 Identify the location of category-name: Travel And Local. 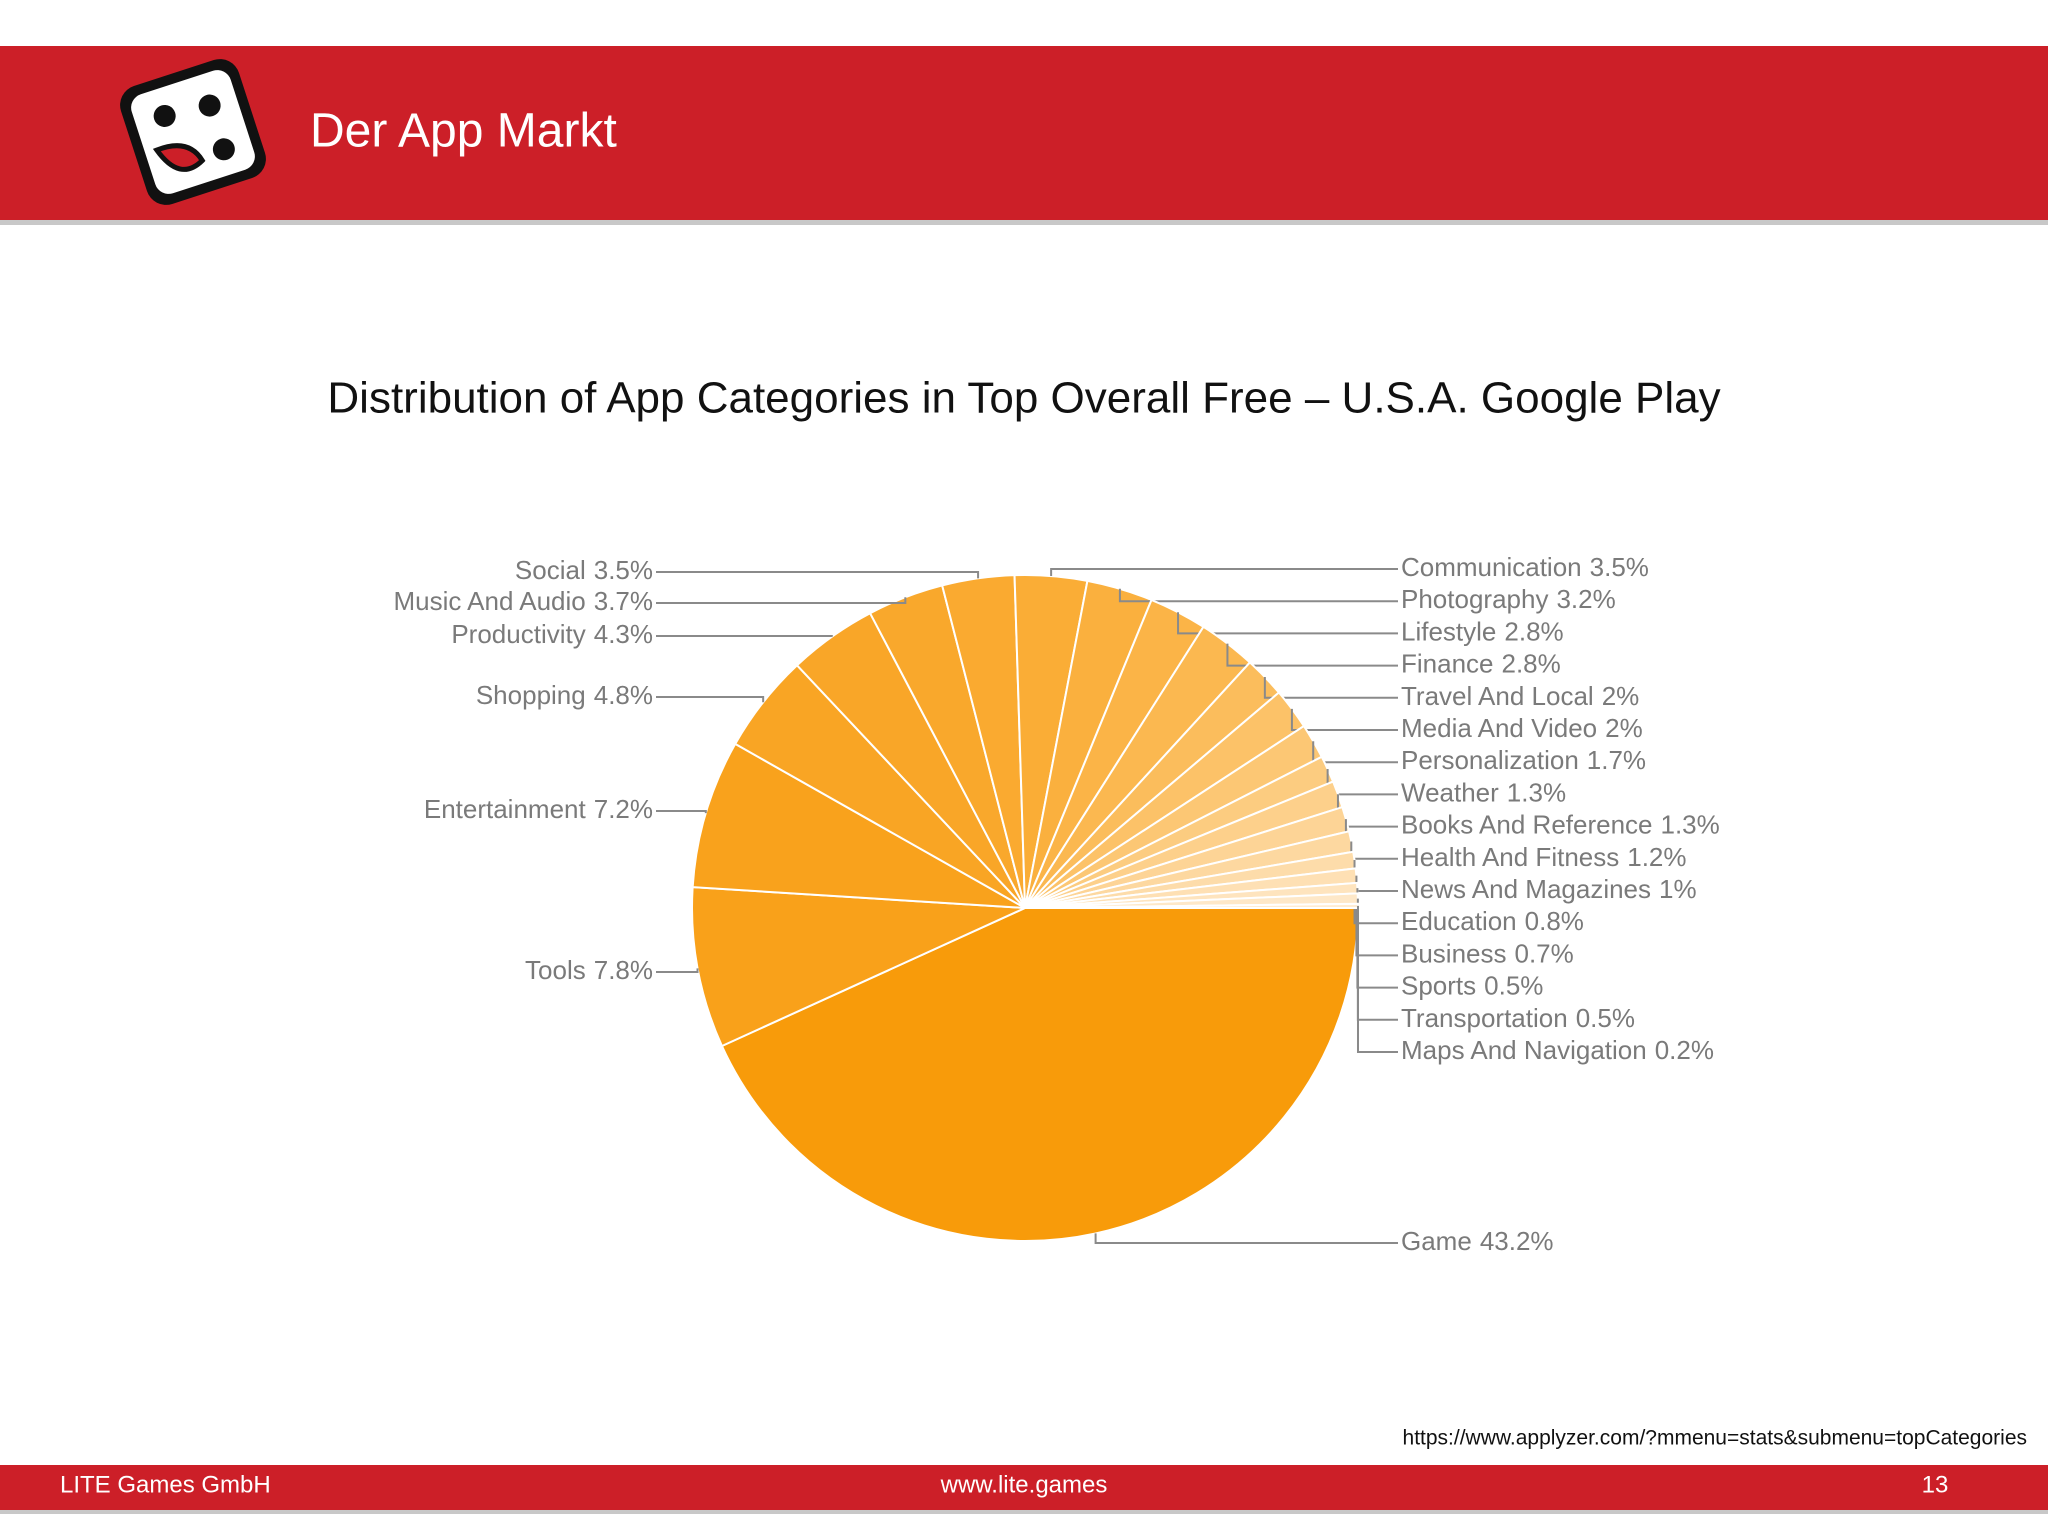
(1497, 696).